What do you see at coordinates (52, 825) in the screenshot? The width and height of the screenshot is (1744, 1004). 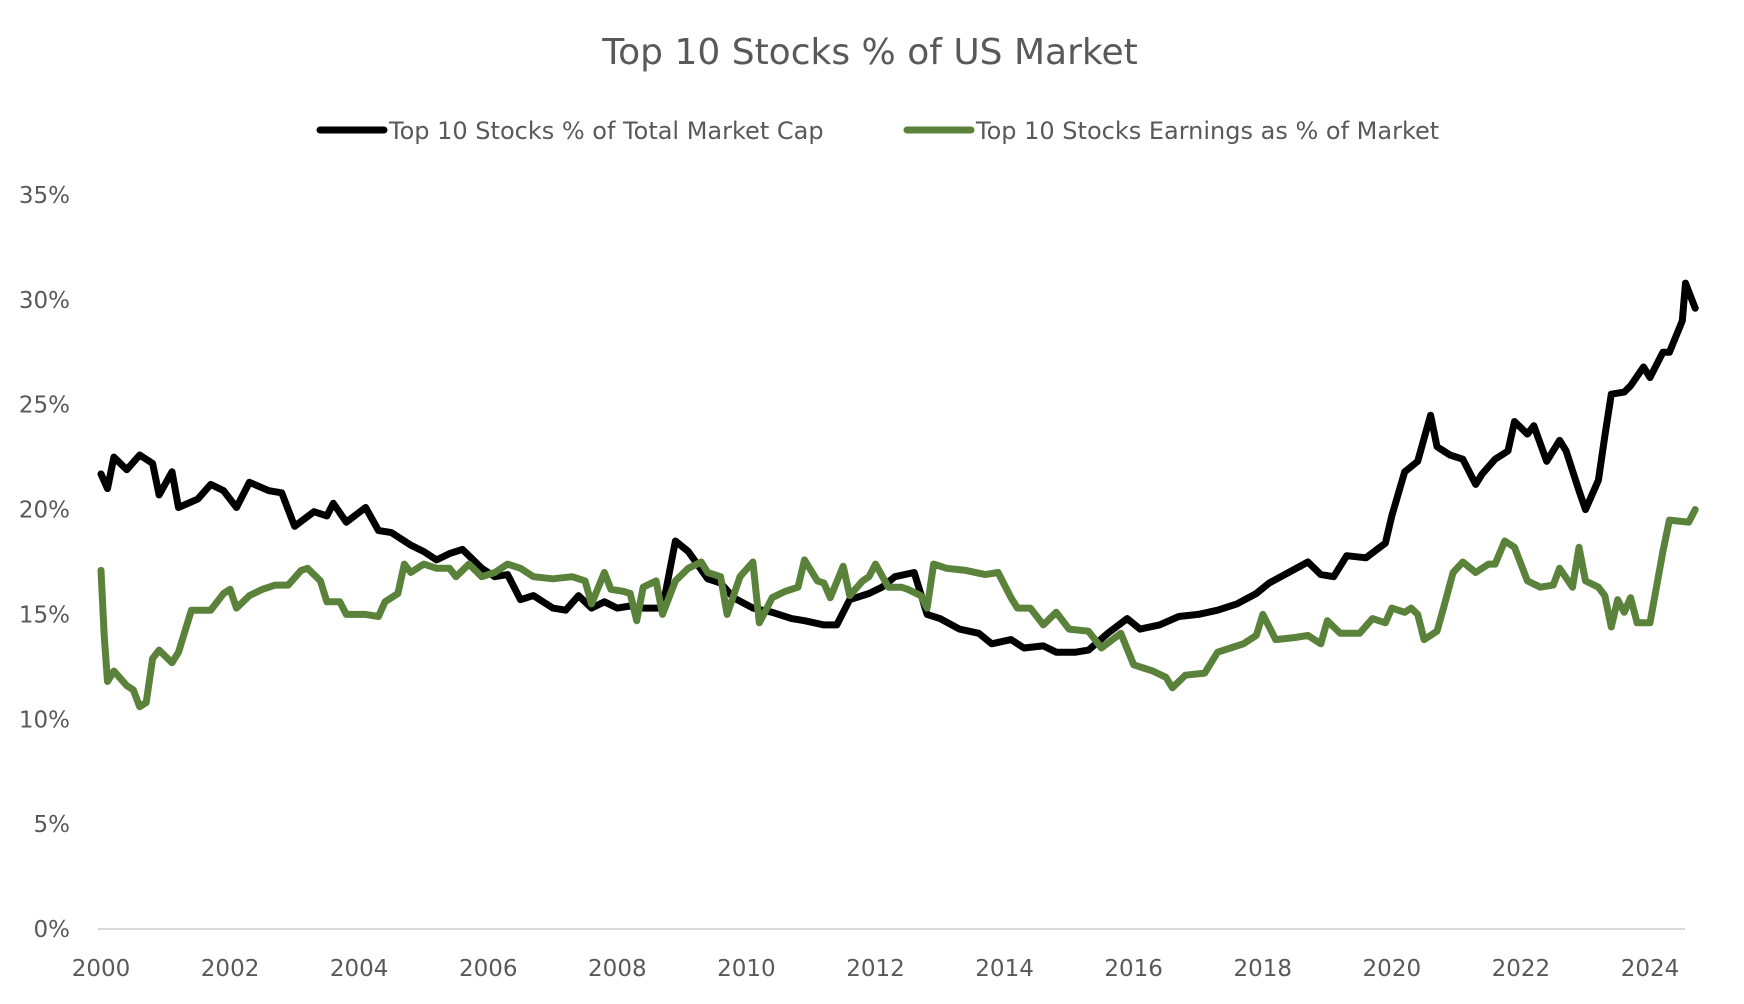 I see `y-tick-label: 5%` at bounding box center [52, 825].